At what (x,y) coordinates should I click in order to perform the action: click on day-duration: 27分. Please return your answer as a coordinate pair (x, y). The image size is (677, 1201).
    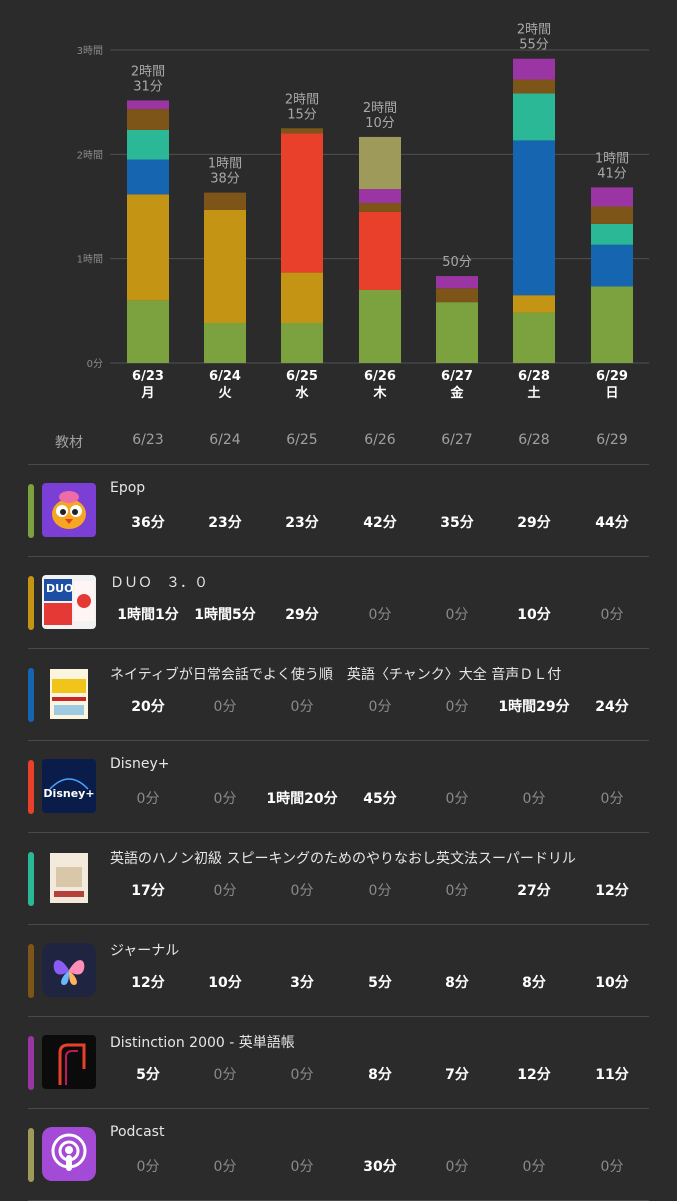
    Looking at the image, I should click on (534, 891).